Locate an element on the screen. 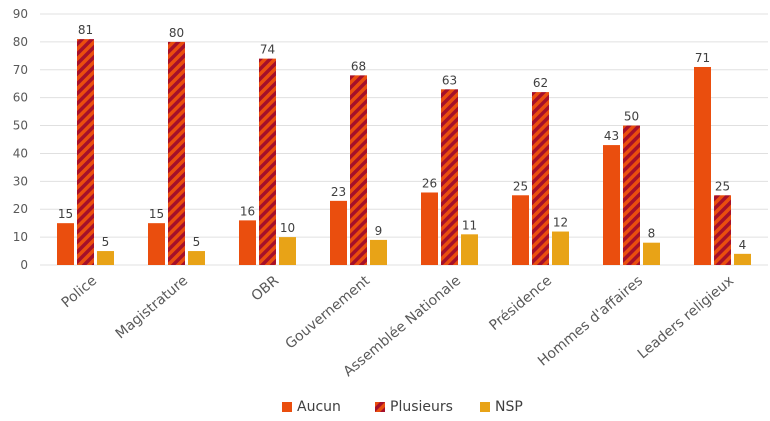 The height and width of the screenshot is (421, 770). data-label-plusieurs: 68 is located at coordinates (358, 66).